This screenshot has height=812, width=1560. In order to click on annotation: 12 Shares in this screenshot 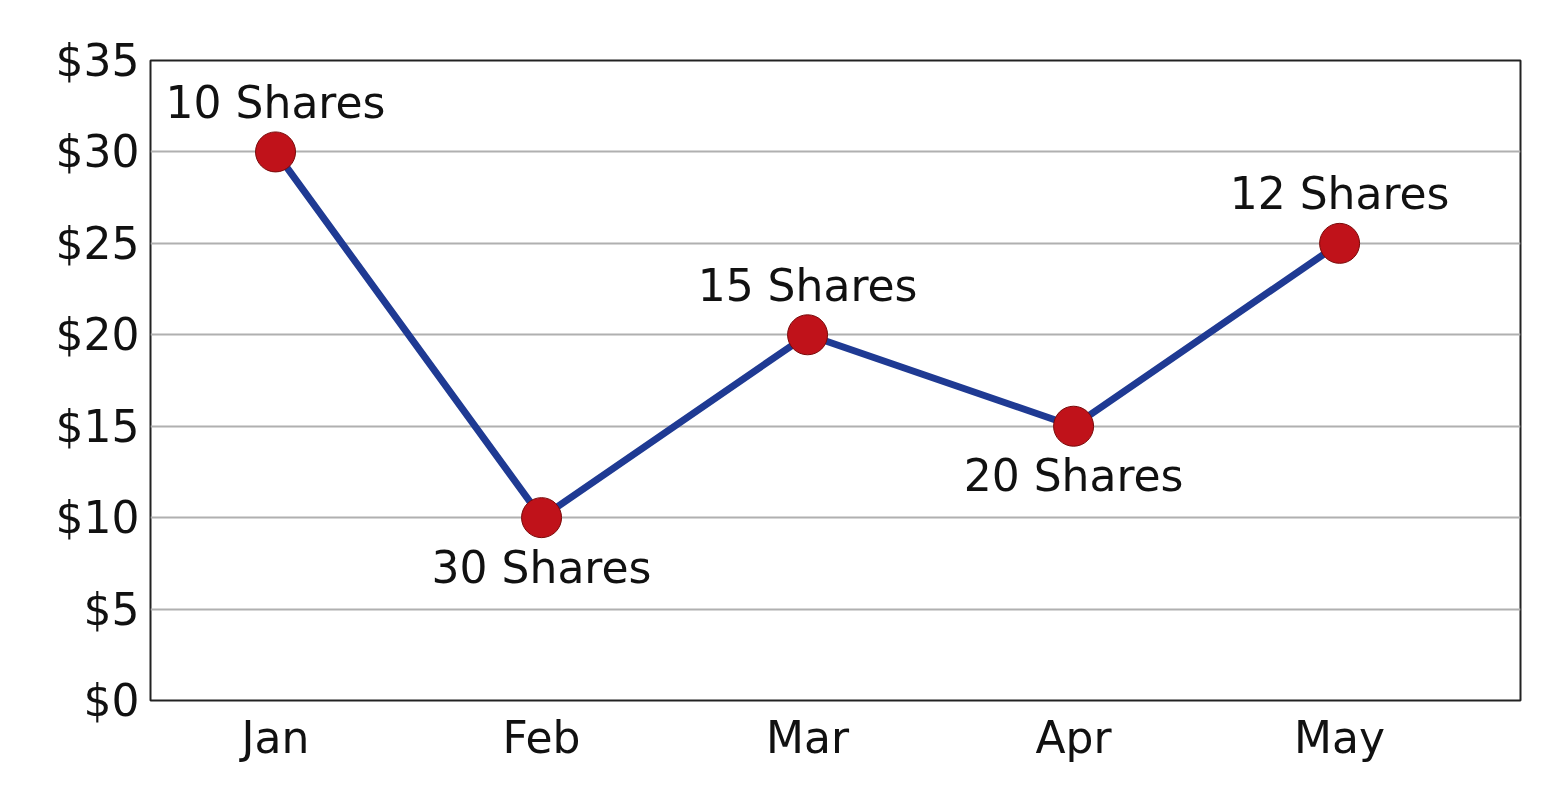, I will do `click(1339, 194)`.